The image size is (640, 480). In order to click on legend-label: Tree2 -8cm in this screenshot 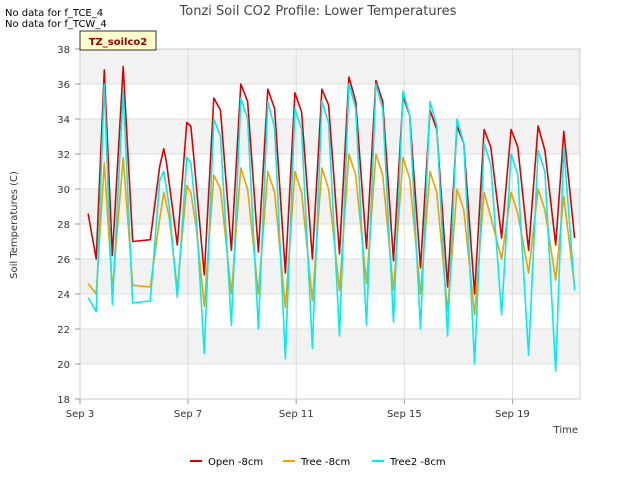, I will do `click(417, 462)`.